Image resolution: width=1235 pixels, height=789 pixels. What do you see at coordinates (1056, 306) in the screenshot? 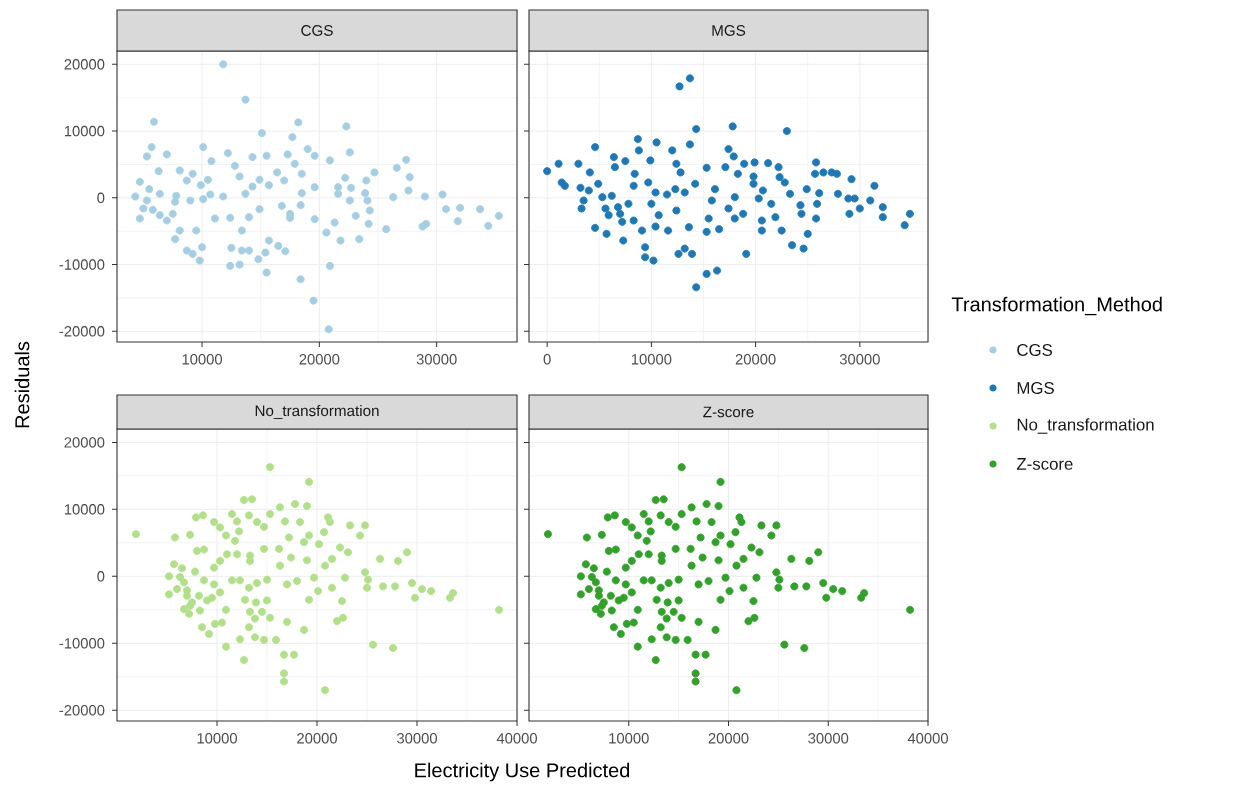
I see `legend-title: Transformation_Method` at bounding box center [1056, 306].